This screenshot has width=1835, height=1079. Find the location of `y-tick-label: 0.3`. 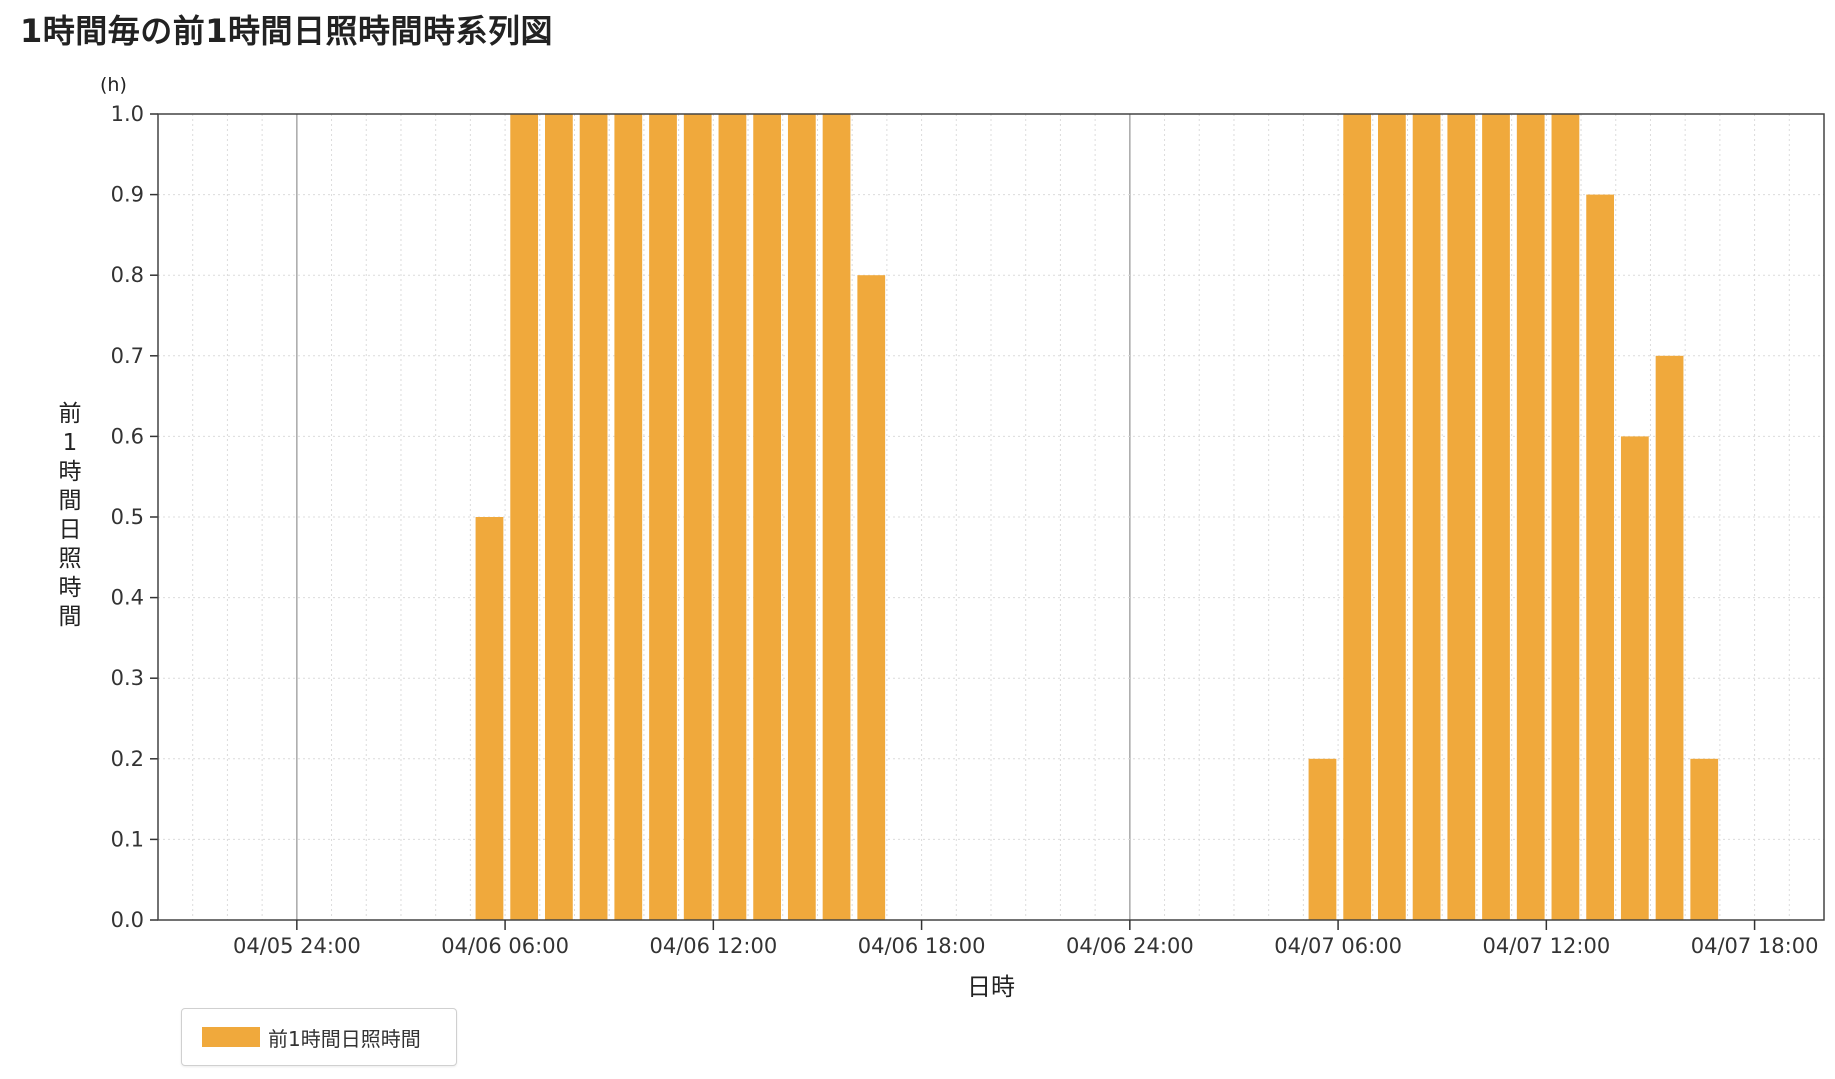

y-tick-label: 0.3 is located at coordinates (127, 678).